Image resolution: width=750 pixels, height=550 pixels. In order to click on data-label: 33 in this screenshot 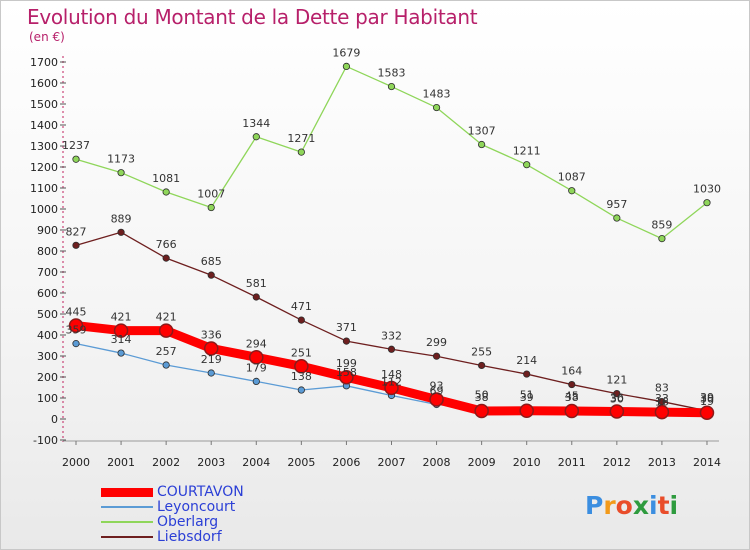, I will do `click(662, 398)`.